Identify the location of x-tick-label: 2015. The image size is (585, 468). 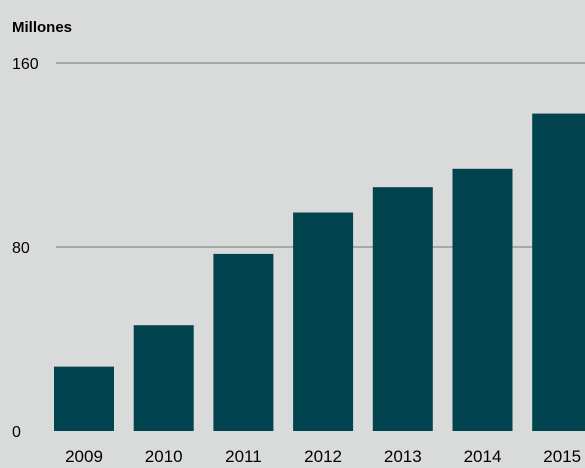
(562, 456).